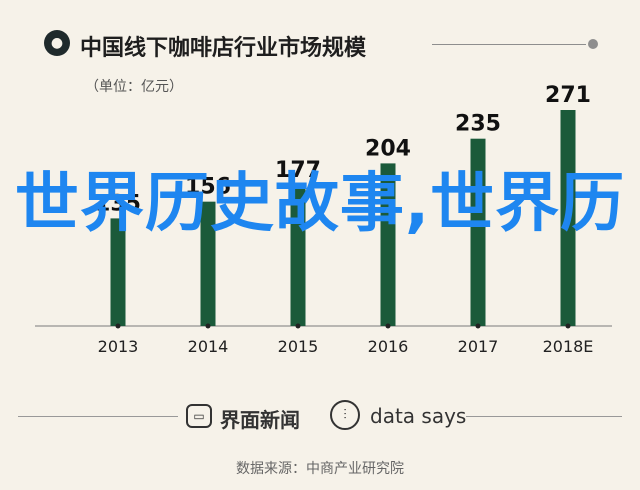  I want to click on data-source: 数据来源：中商产业研究院, so click(320, 469).